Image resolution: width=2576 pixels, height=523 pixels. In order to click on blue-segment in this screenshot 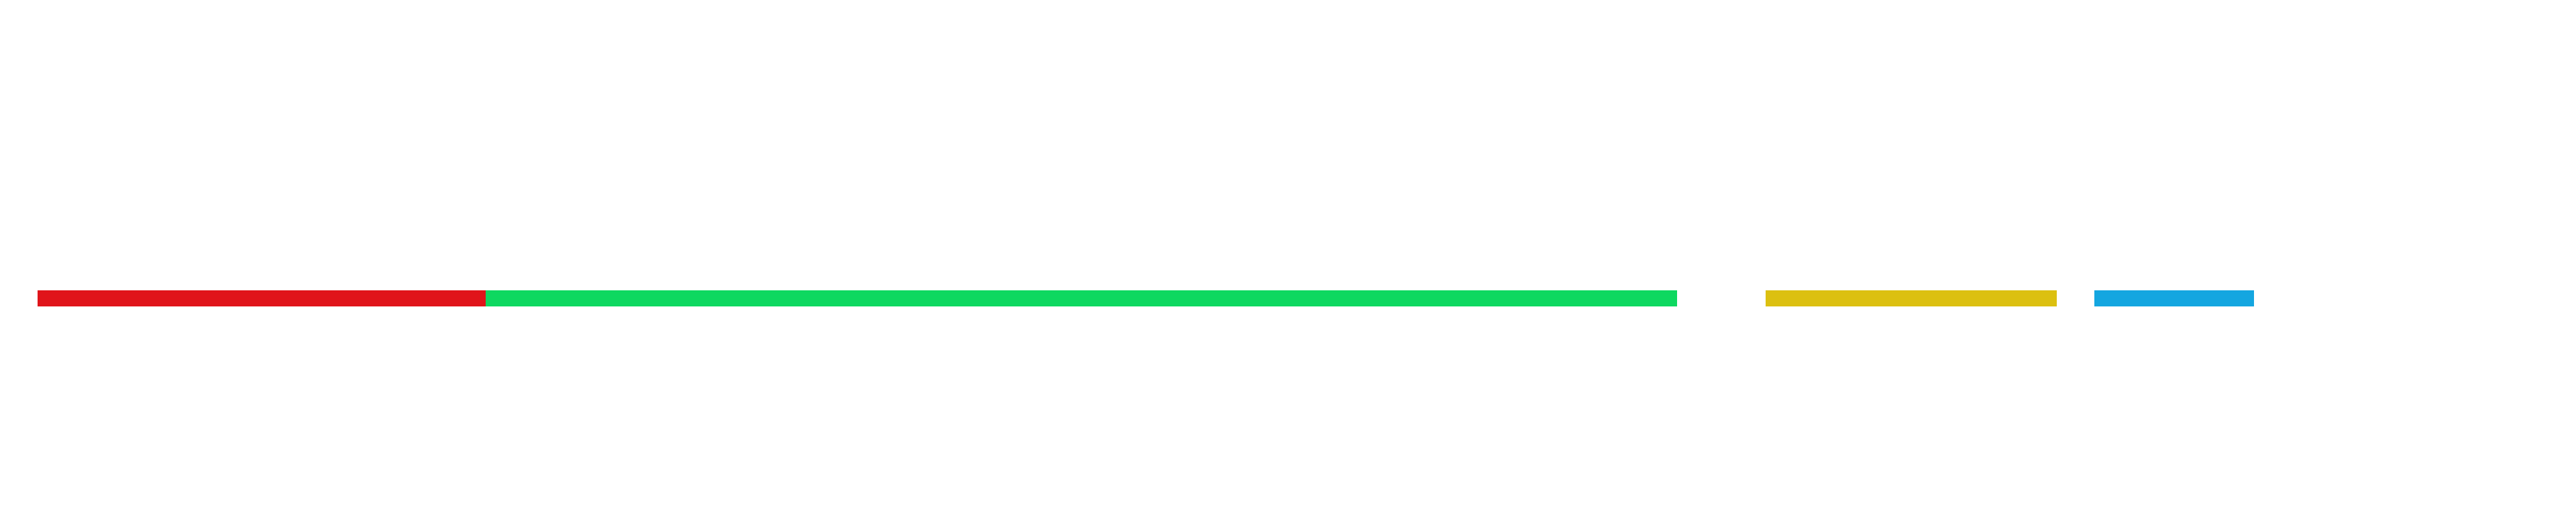, I will do `click(2174, 298)`.